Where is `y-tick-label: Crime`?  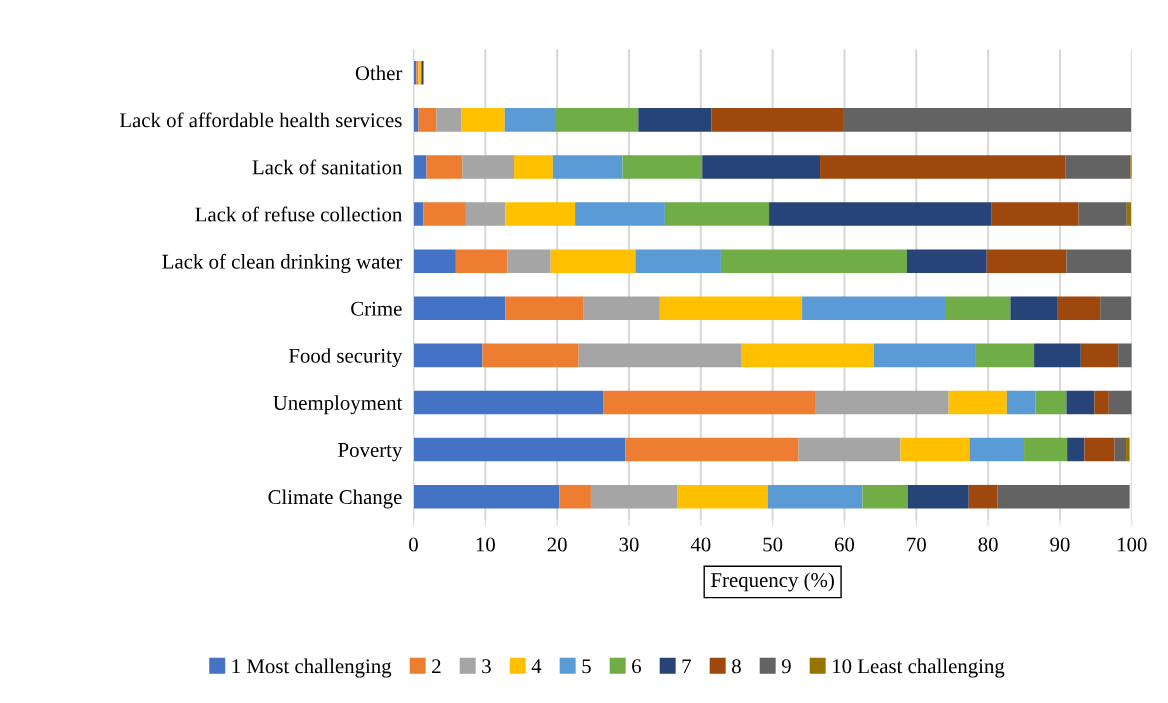
y-tick-label: Crime is located at coordinates (376, 308).